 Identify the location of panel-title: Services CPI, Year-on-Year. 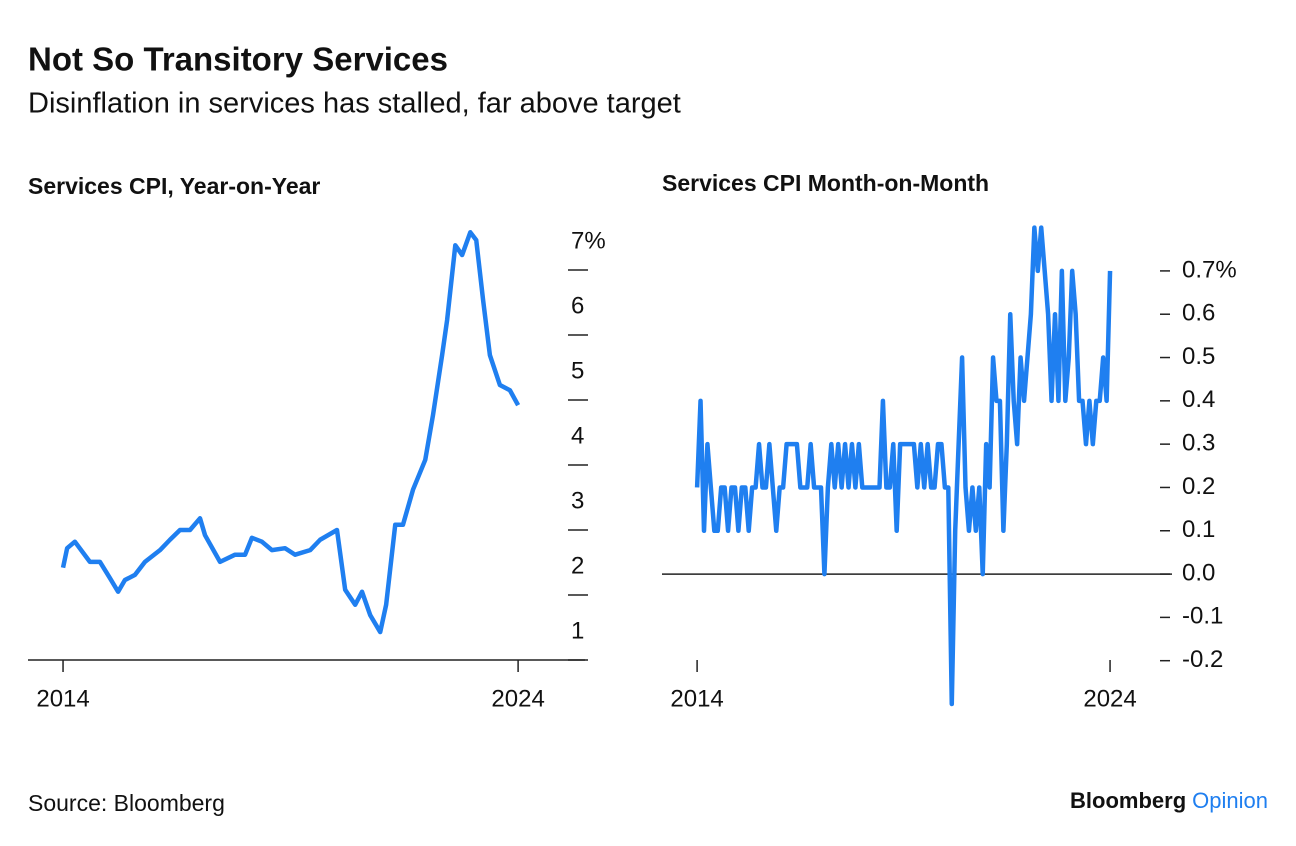
(174, 186).